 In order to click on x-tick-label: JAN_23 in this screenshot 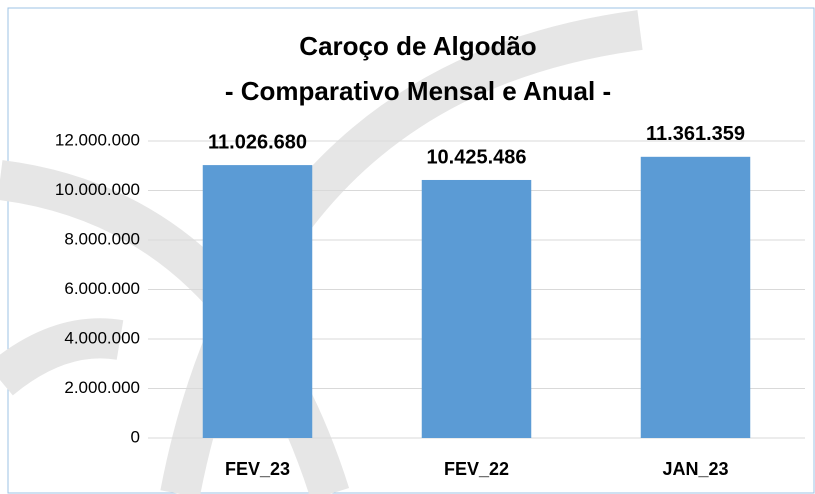, I will do `click(695, 469)`.